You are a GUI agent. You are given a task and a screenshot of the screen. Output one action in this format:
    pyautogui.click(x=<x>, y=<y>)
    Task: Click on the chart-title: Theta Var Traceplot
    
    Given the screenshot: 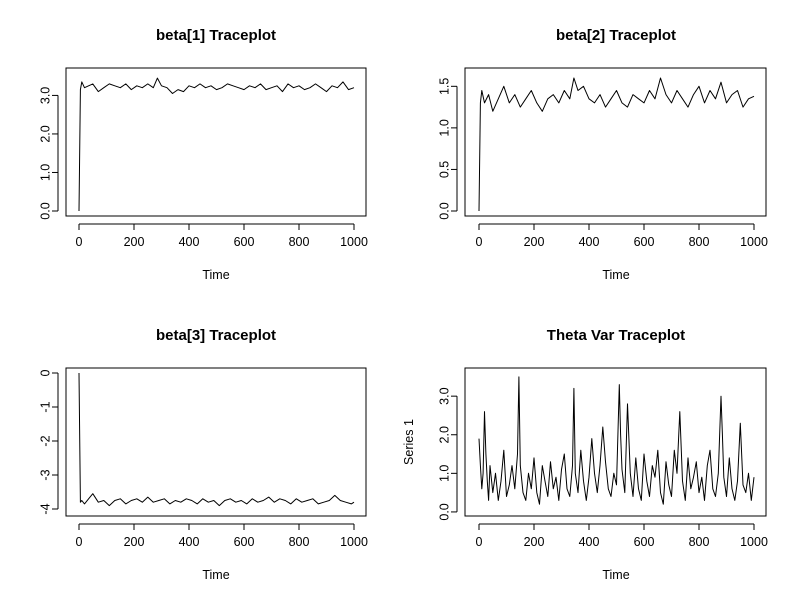 What is the action you would take?
    pyautogui.click(x=616, y=335)
    